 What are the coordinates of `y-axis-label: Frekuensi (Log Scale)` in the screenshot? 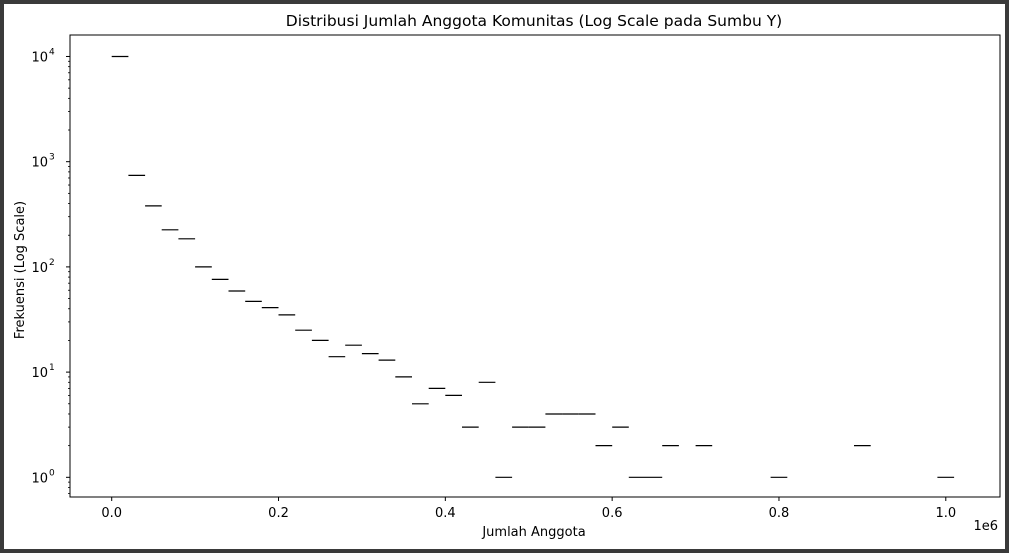 It's located at (20, 270).